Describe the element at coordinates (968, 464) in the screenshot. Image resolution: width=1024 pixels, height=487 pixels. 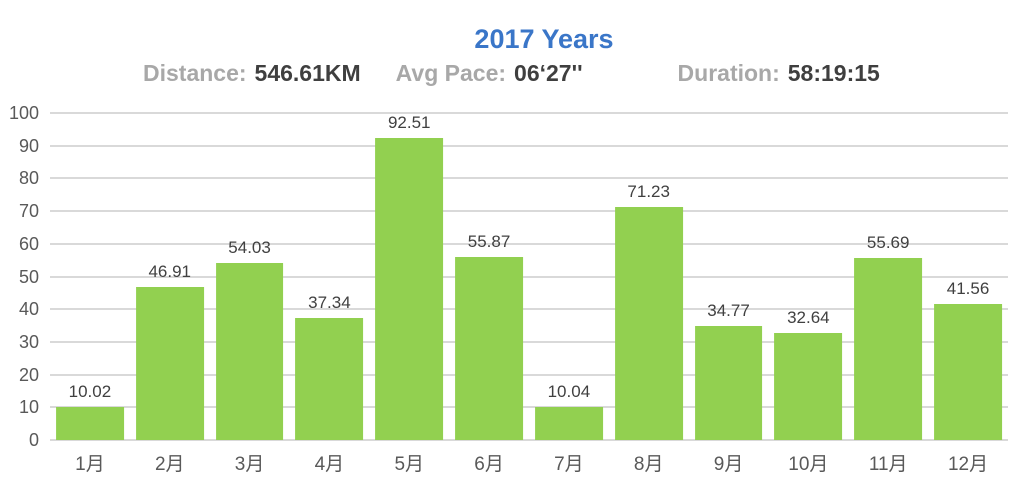
I see `x-axis-label: 12月` at that location.